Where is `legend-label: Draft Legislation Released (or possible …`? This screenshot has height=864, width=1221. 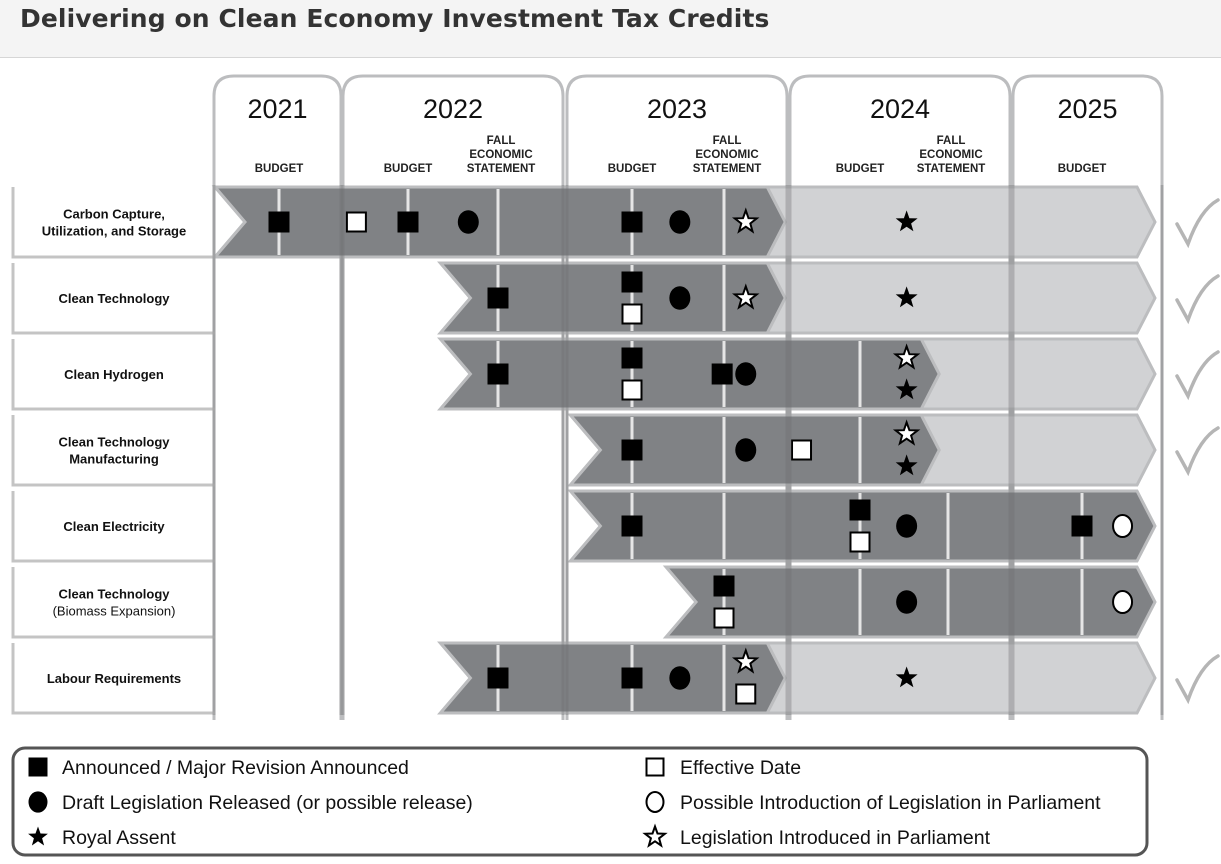 legend-label: Draft Legislation Released (or possible … is located at coordinates (267, 803).